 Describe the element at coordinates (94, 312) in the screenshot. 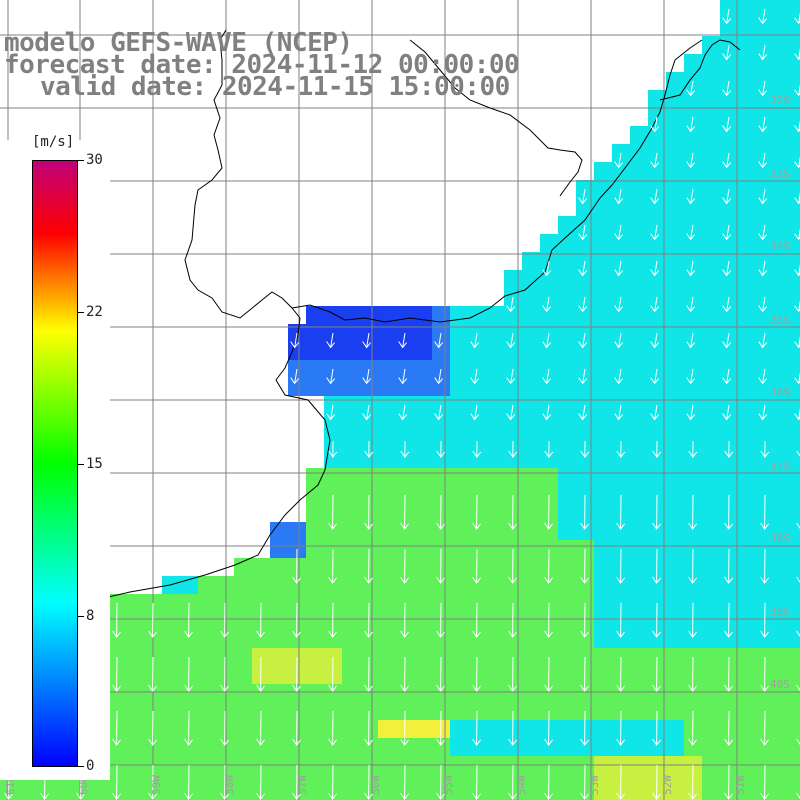

I see `colorbar-tick-label: 22` at that location.